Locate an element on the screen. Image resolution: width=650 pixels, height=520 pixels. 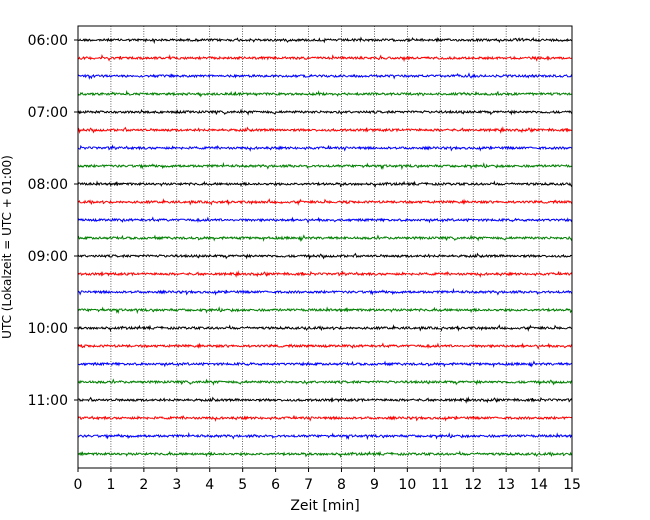
x-tick-label: 13 is located at coordinates (506, 485).